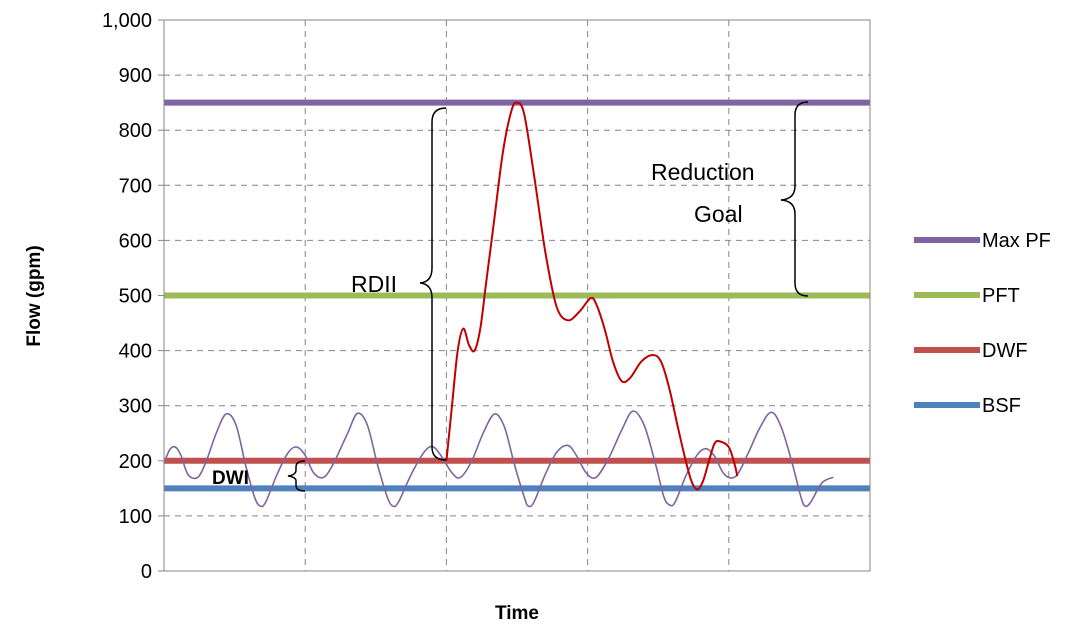 This screenshot has height=625, width=1077. What do you see at coordinates (703, 172) in the screenshot?
I see `reduction-goal-label-line1: Reduction` at bounding box center [703, 172].